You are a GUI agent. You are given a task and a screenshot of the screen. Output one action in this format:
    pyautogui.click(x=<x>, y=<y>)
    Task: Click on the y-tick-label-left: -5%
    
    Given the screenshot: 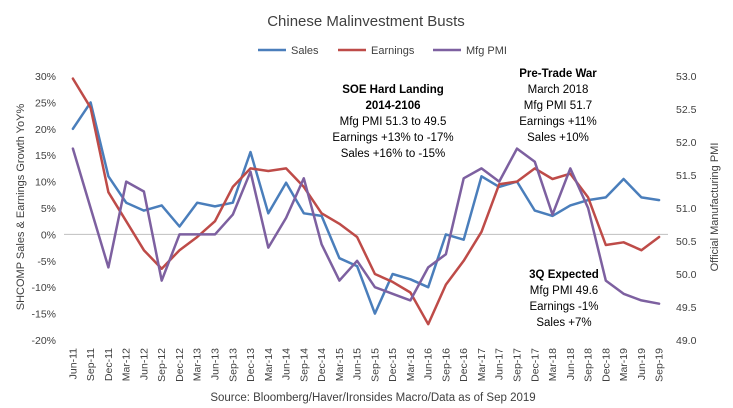 What is the action you would take?
    pyautogui.click(x=46, y=262)
    